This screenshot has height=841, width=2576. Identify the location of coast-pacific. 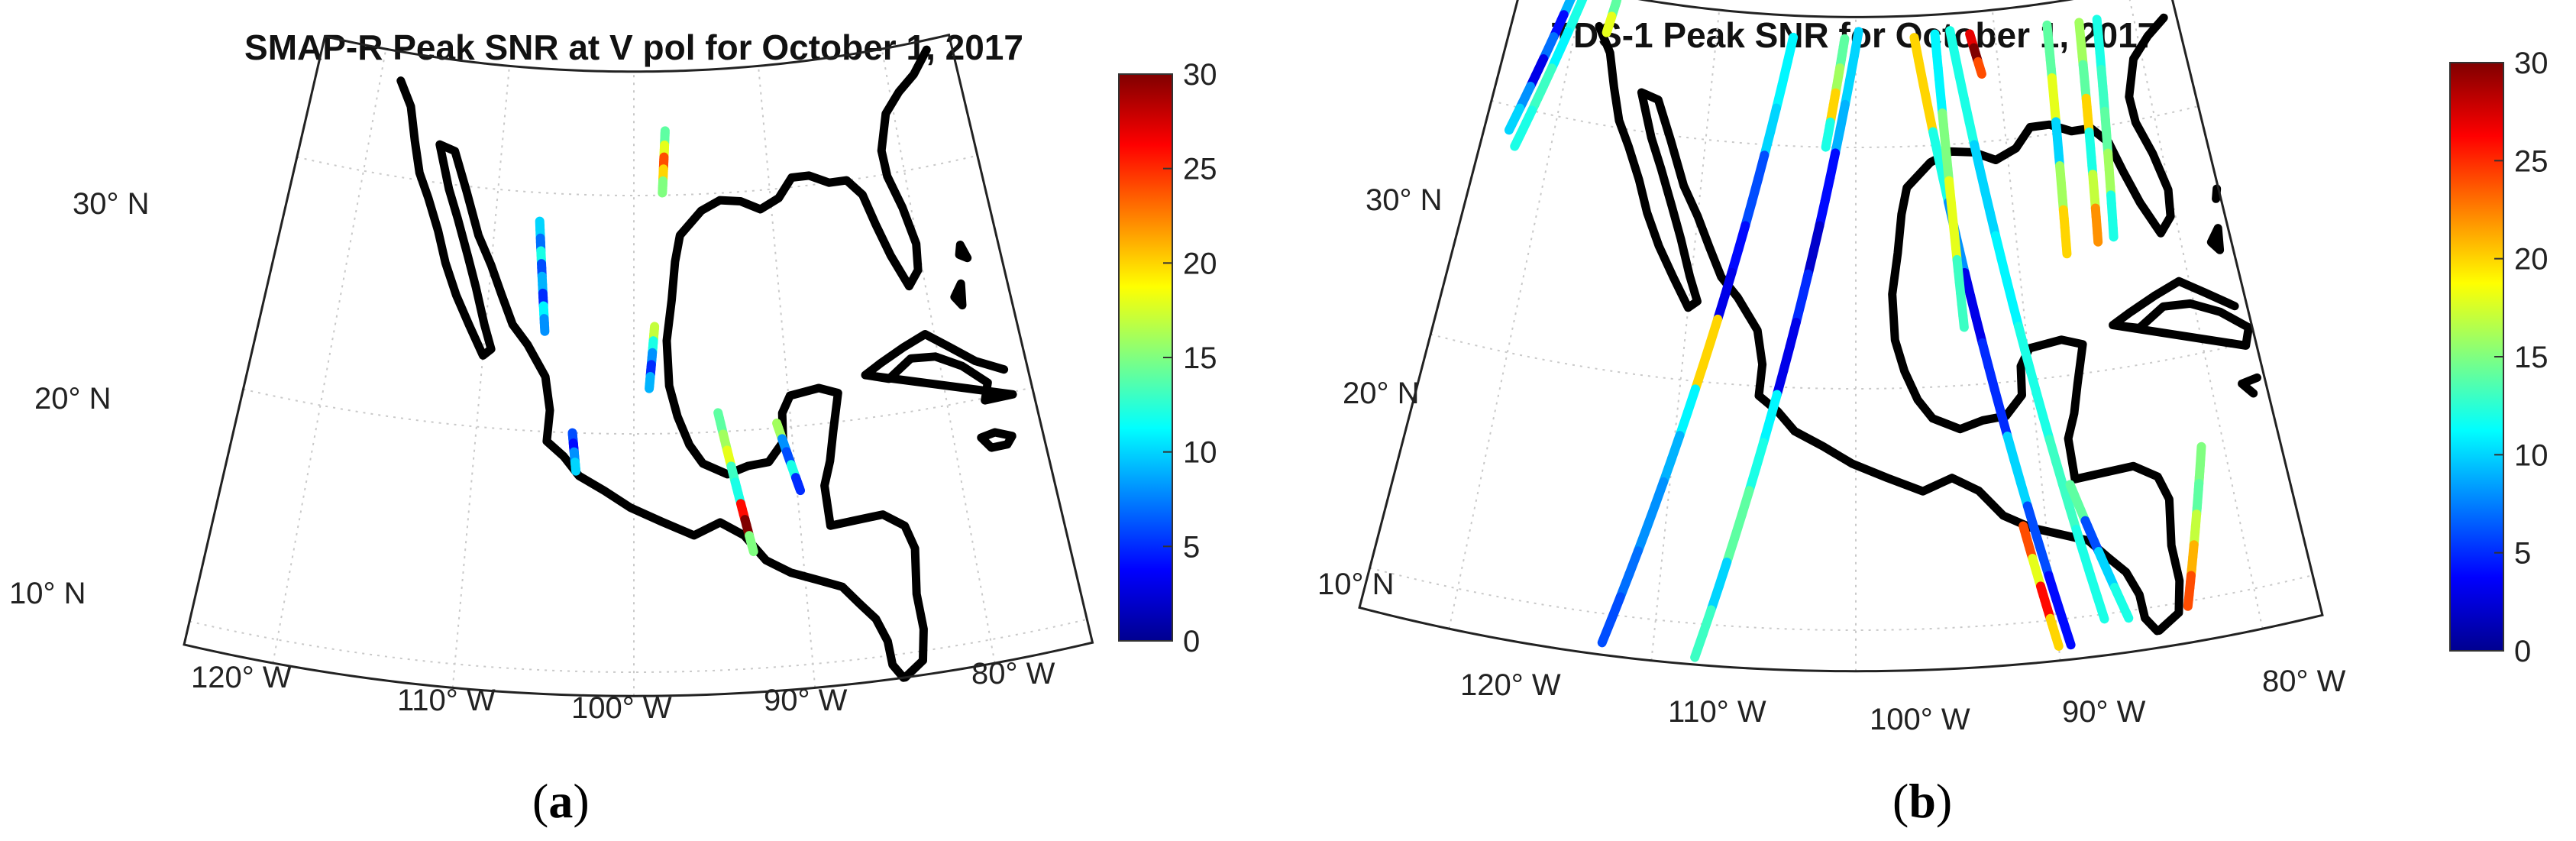
(652, 379).